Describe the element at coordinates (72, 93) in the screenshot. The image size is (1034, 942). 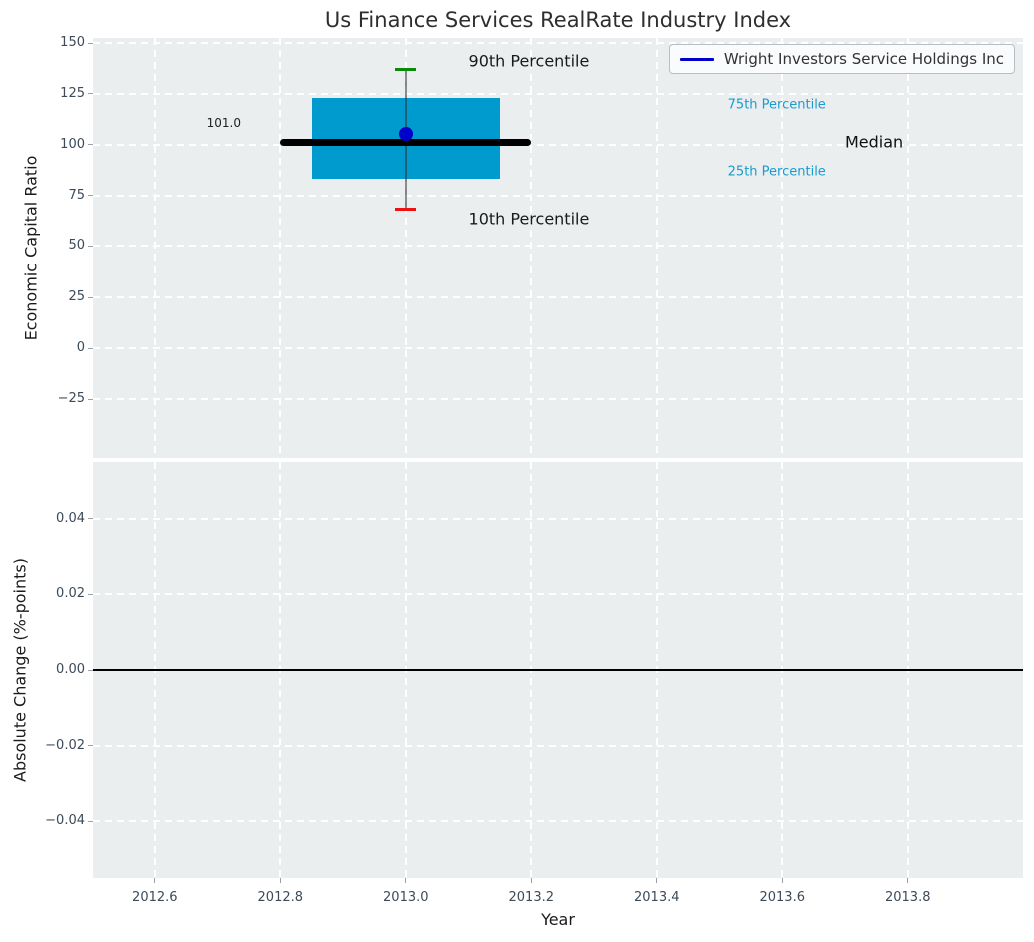
I see `y-tick-label: 125` at that location.